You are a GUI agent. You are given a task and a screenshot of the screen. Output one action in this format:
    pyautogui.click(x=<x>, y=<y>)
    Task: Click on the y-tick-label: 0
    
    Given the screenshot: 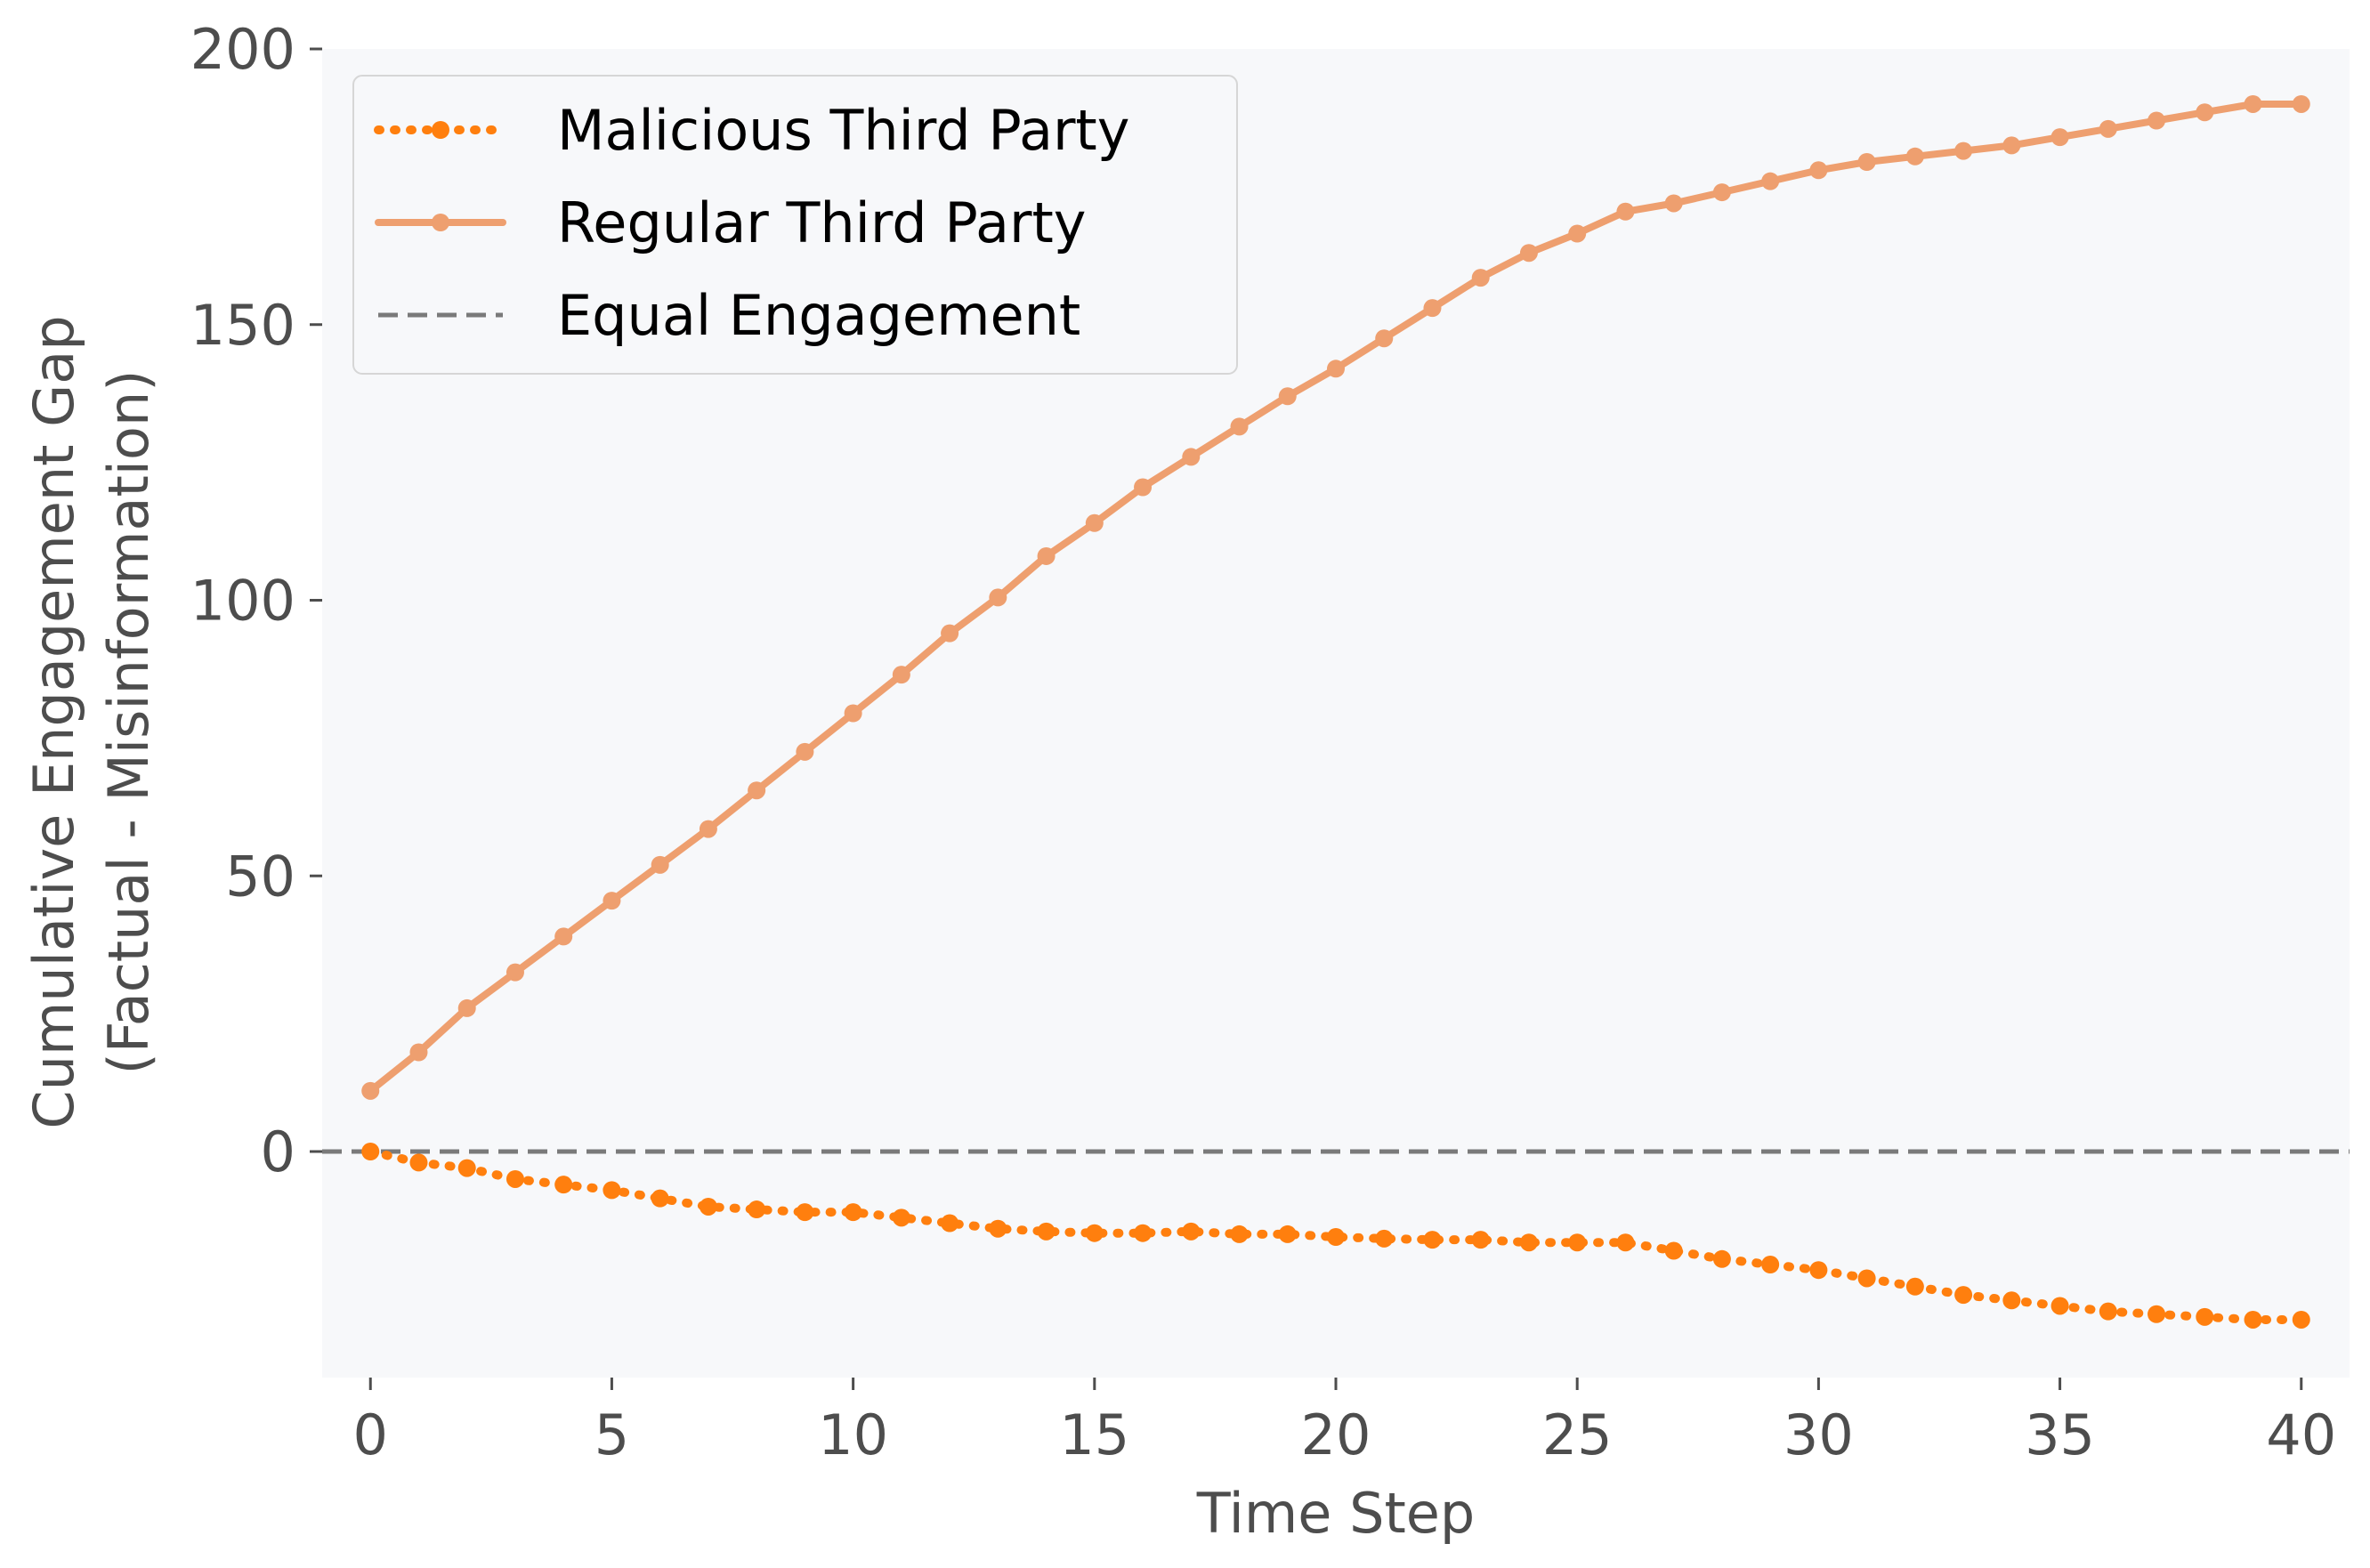 What is the action you would take?
    pyautogui.click(x=278, y=1151)
    